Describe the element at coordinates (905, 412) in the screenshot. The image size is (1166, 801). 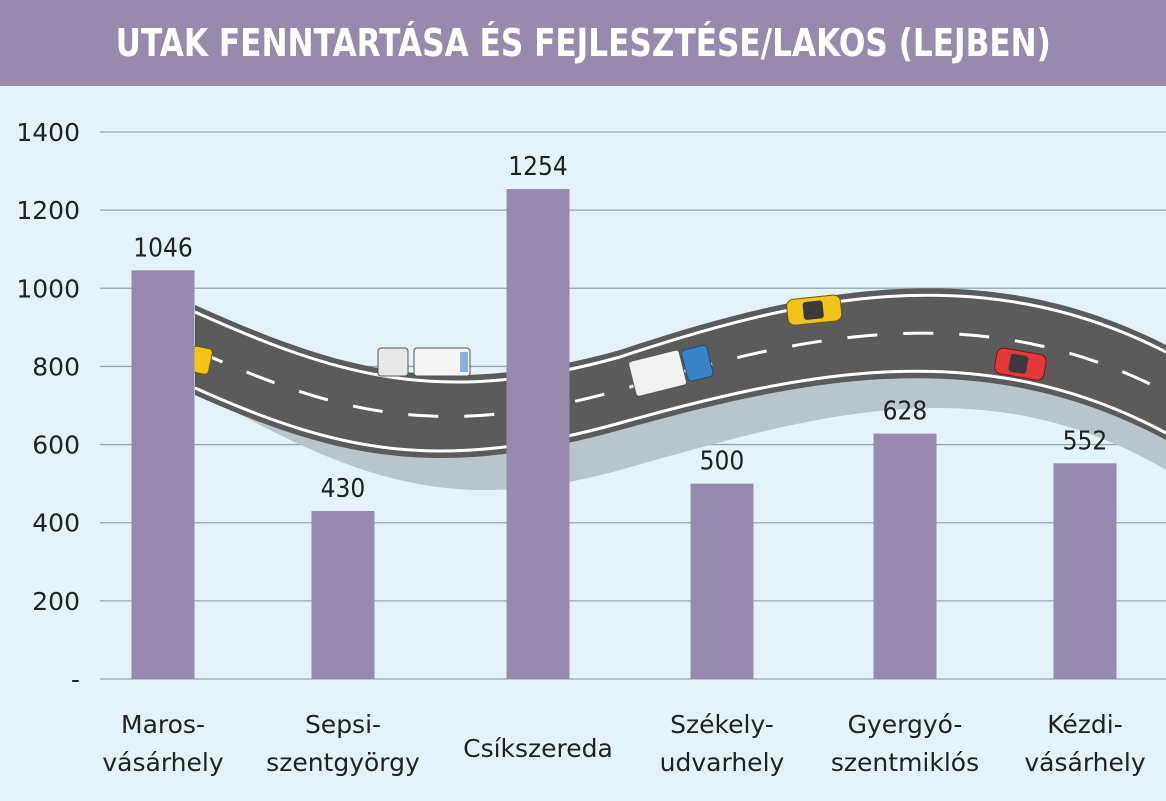
I see `bar-value-label: 628` at that location.